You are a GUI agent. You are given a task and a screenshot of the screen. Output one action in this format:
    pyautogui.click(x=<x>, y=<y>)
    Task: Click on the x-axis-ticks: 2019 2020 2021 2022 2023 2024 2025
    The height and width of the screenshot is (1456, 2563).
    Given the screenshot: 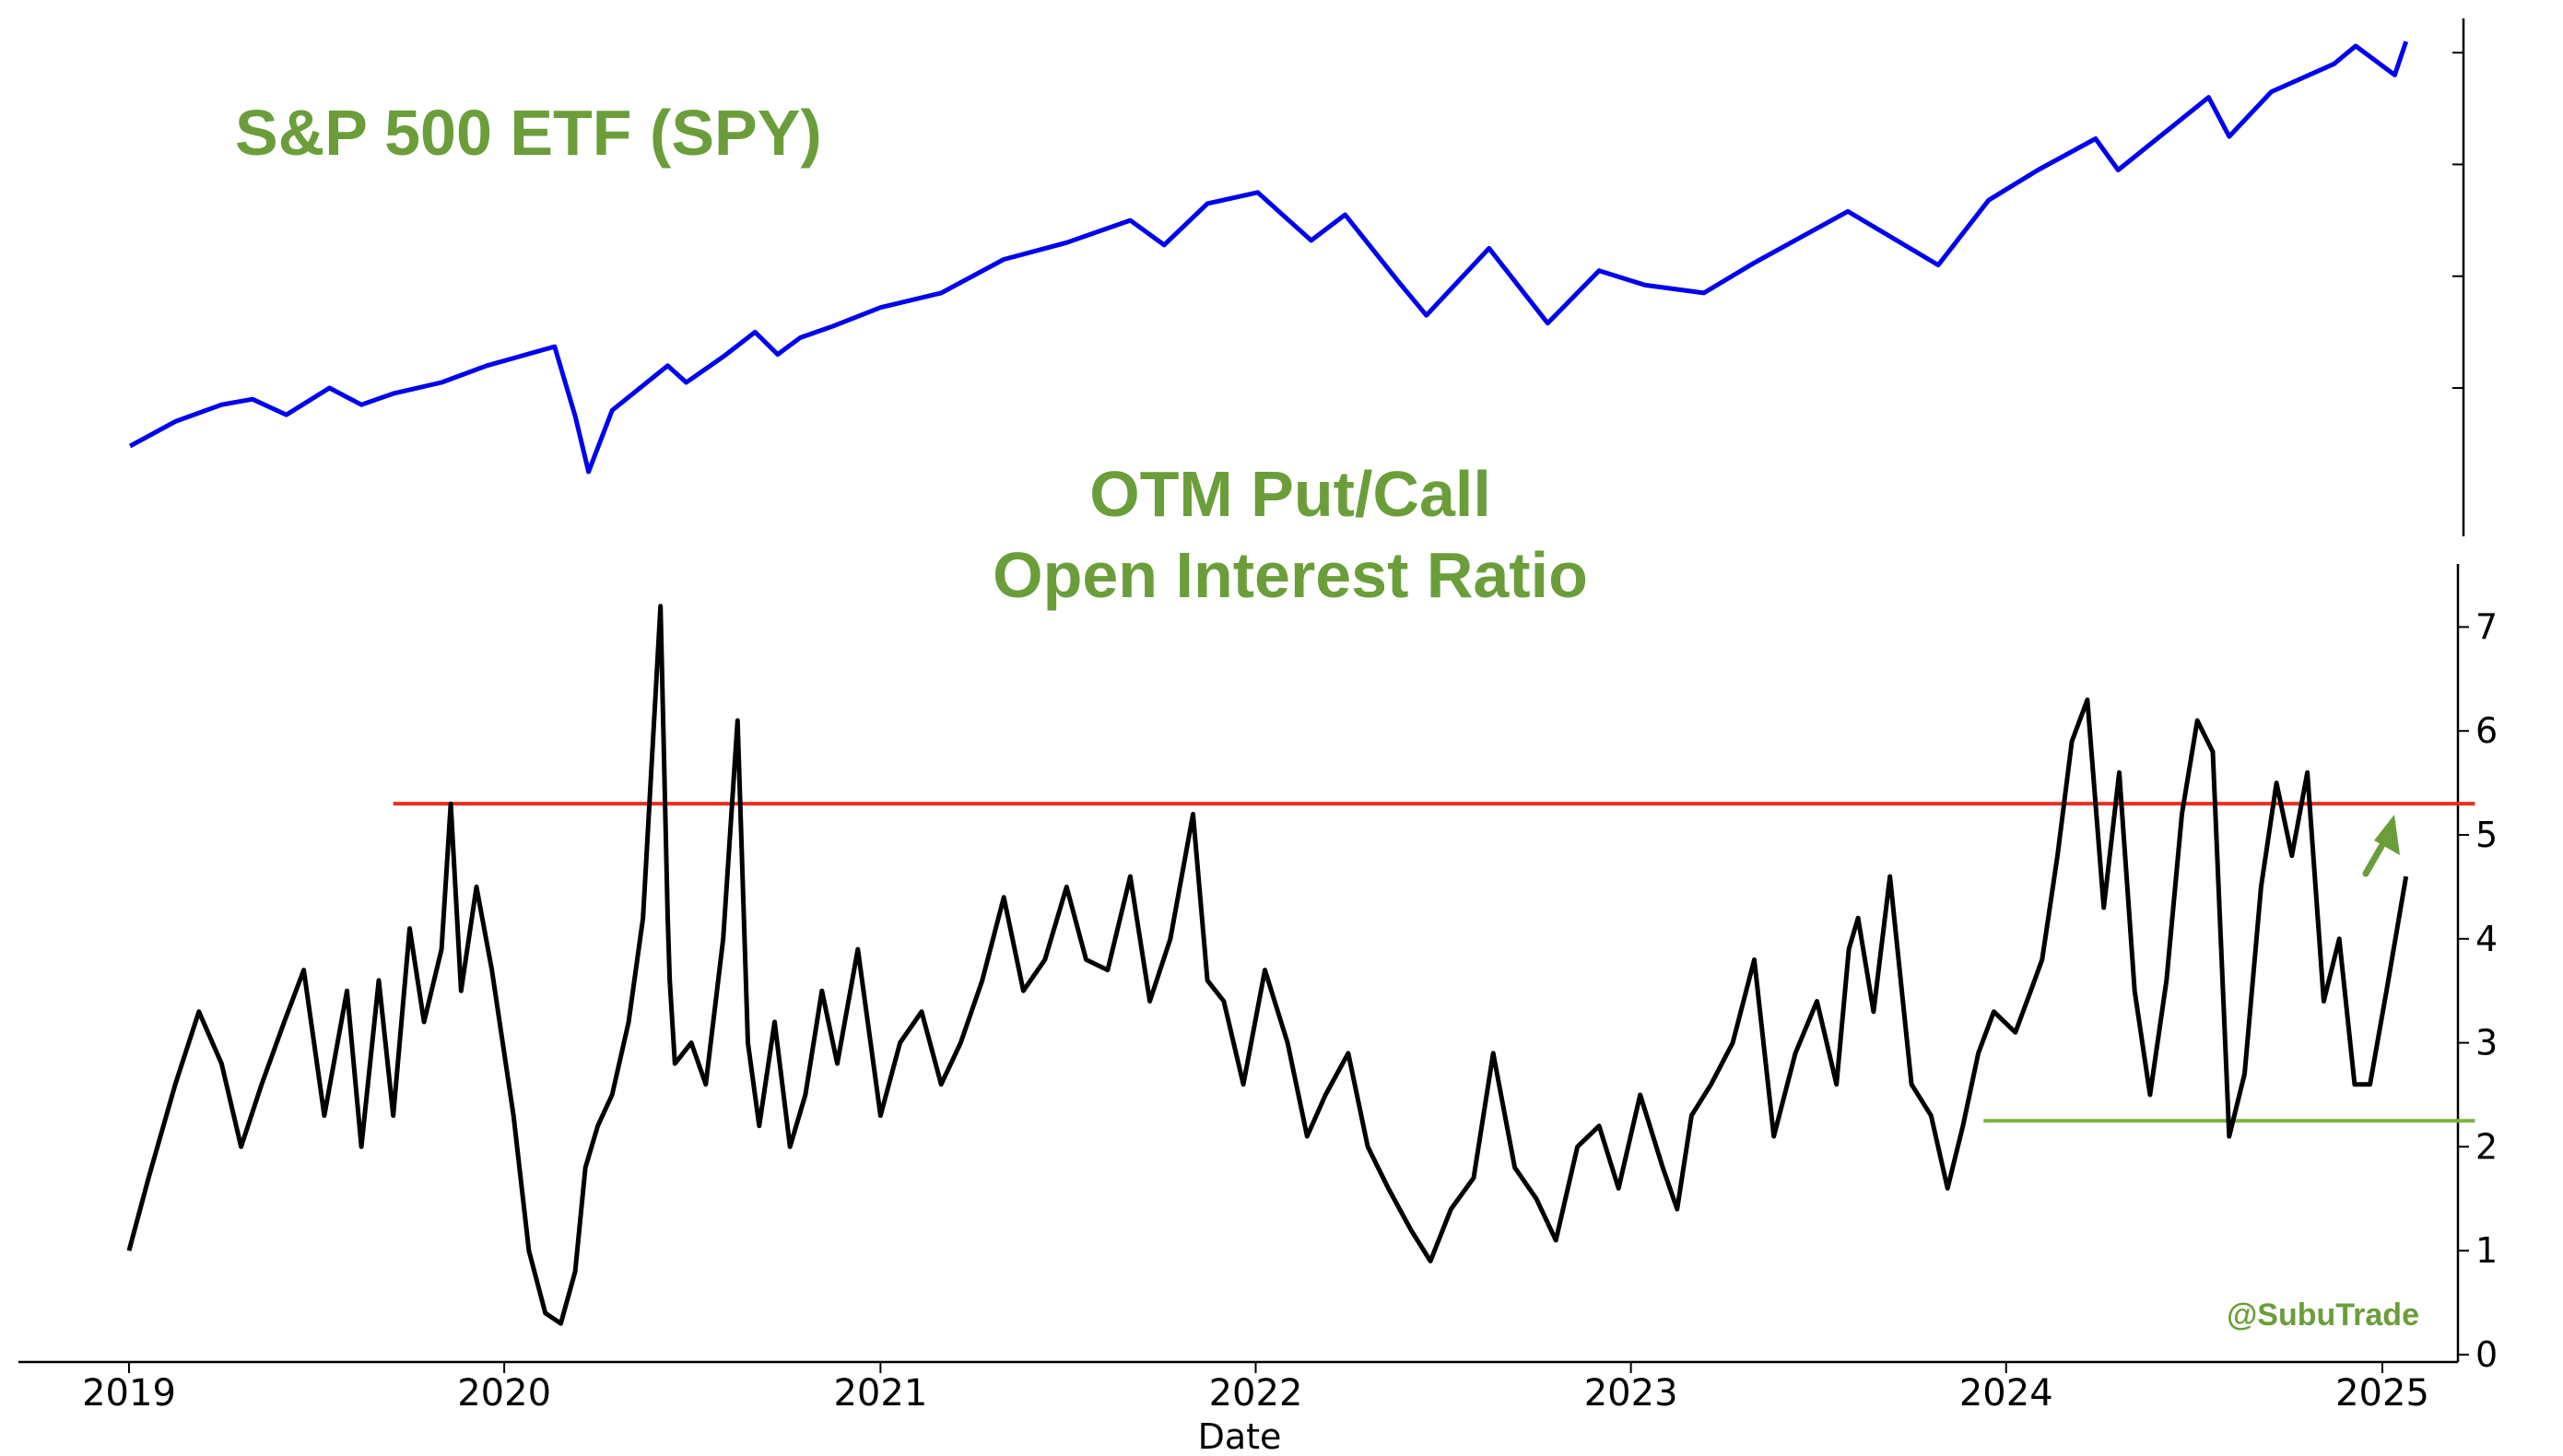 What is the action you would take?
    pyautogui.click(x=1256, y=1388)
    